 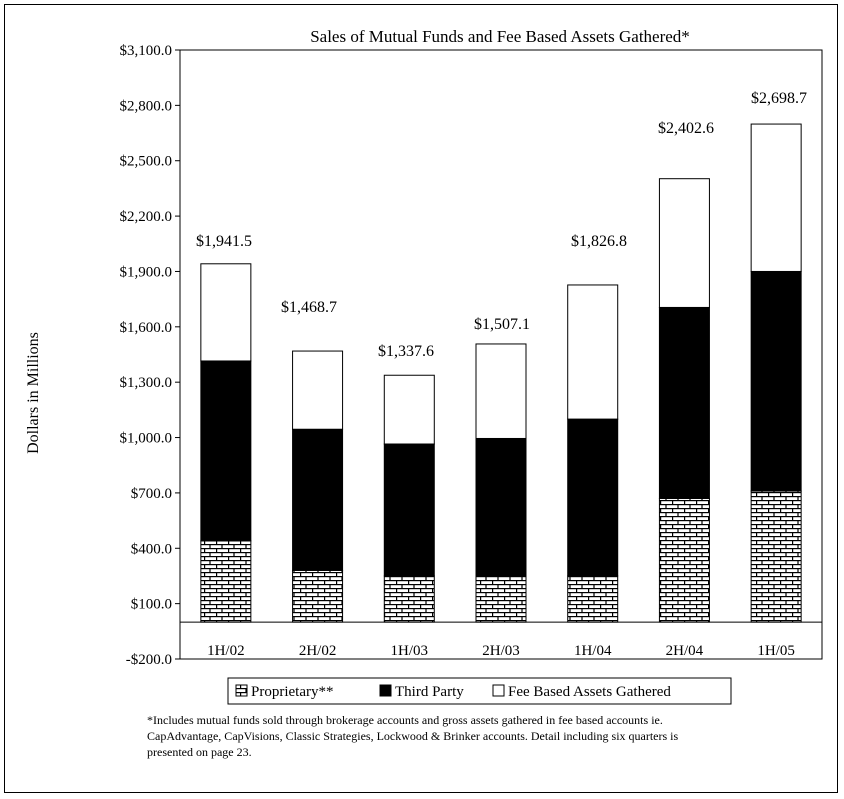 What do you see at coordinates (498, 690) in the screenshot?
I see `legend-swatch-fee-based` at bounding box center [498, 690].